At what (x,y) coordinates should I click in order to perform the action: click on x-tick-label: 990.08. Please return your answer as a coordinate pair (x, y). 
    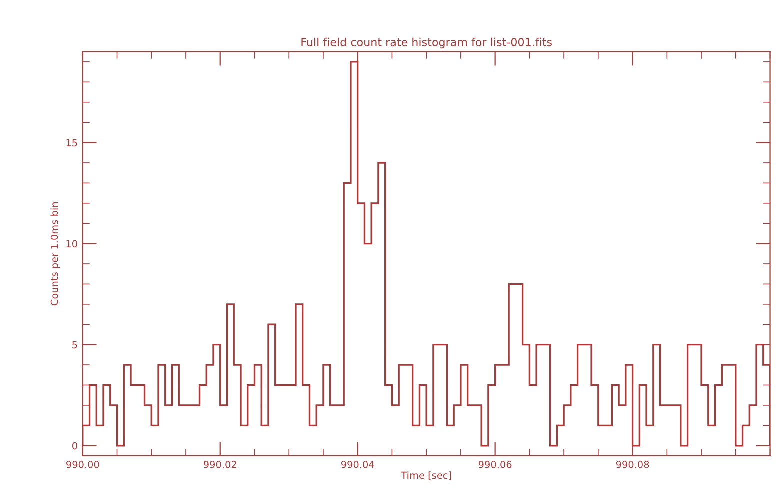
    Looking at the image, I should click on (633, 464).